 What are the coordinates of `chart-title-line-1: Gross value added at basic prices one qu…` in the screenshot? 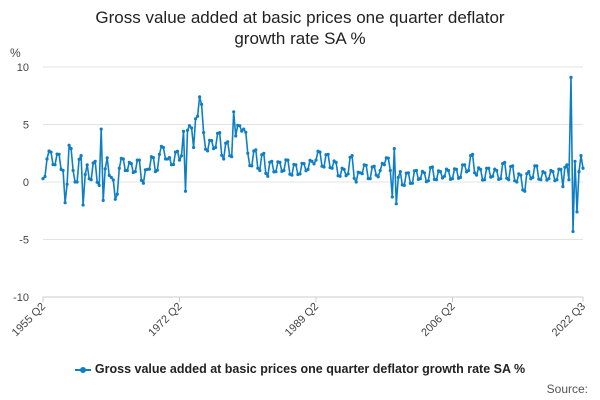 It's located at (300, 17).